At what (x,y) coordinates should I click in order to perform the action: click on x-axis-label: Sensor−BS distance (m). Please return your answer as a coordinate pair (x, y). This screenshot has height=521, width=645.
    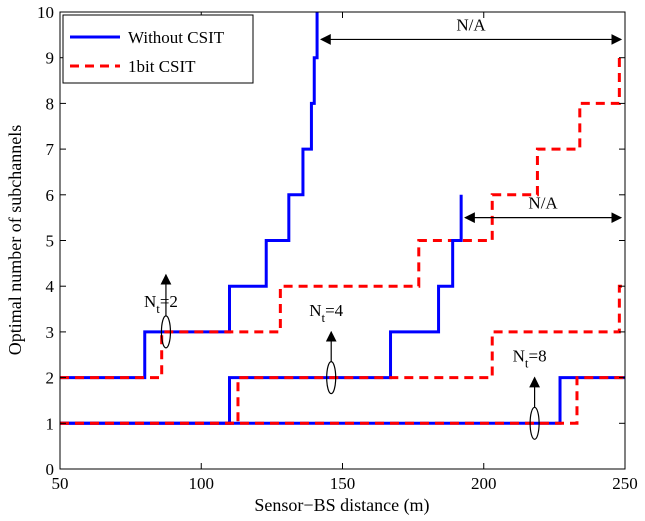
    Looking at the image, I should click on (341, 505).